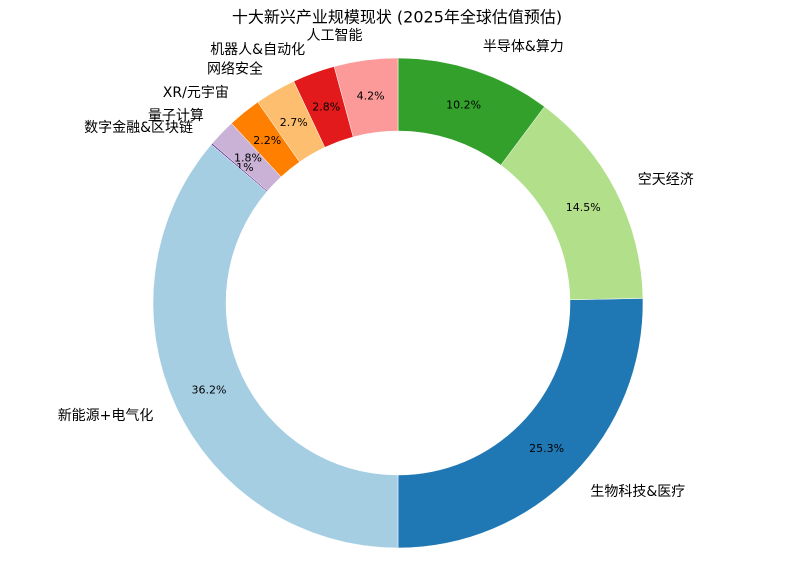 This screenshot has height=582, width=794. What do you see at coordinates (248, 158) in the screenshot?
I see `value-label: 1.8%` at bounding box center [248, 158].